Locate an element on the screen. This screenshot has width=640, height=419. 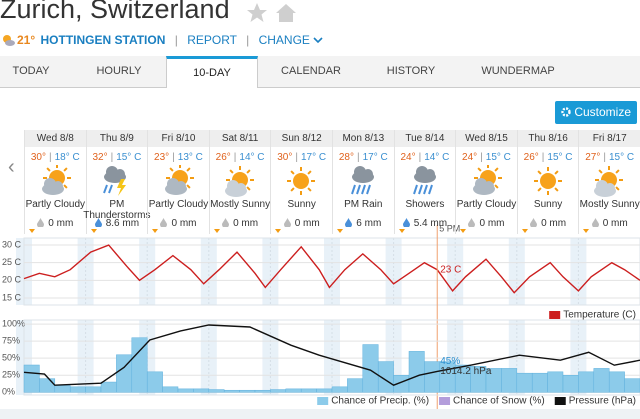
change-link: CHANGE is located at coordinates (284, 40).